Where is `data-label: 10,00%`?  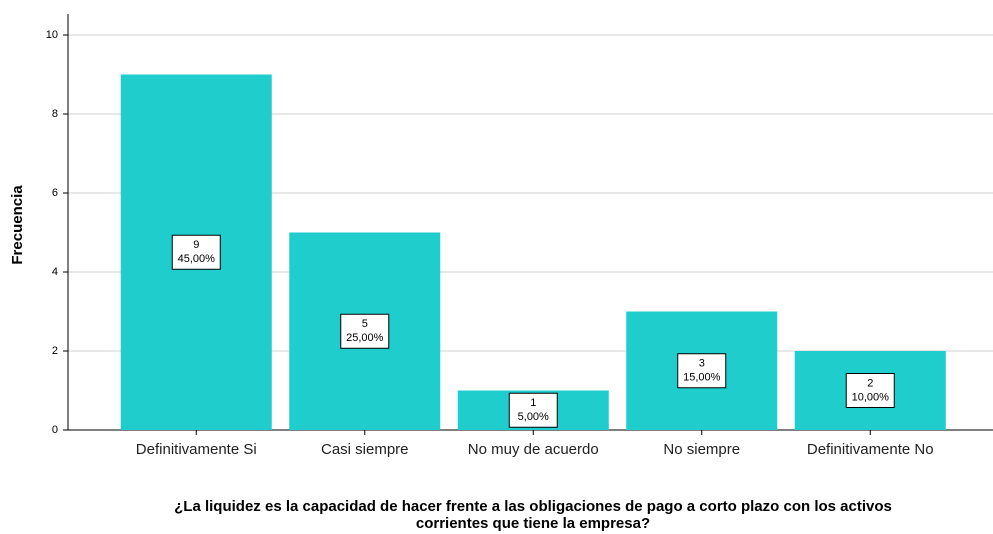 data-label: 10,00% is located at coordinates (871, 397).